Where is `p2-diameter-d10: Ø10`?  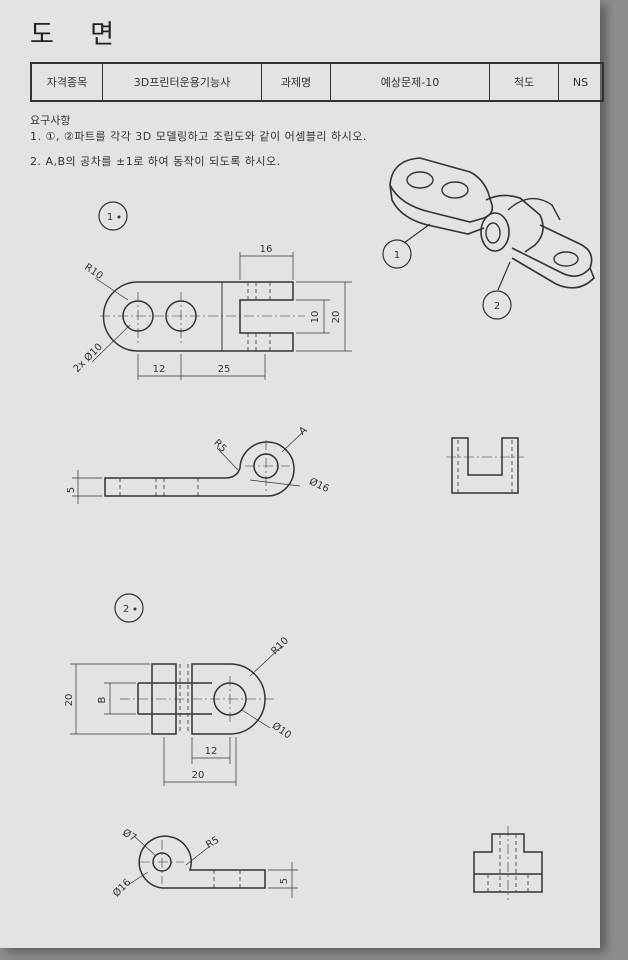
p2-diameter-d10: Ø10 is located at coordinates (282, 731).